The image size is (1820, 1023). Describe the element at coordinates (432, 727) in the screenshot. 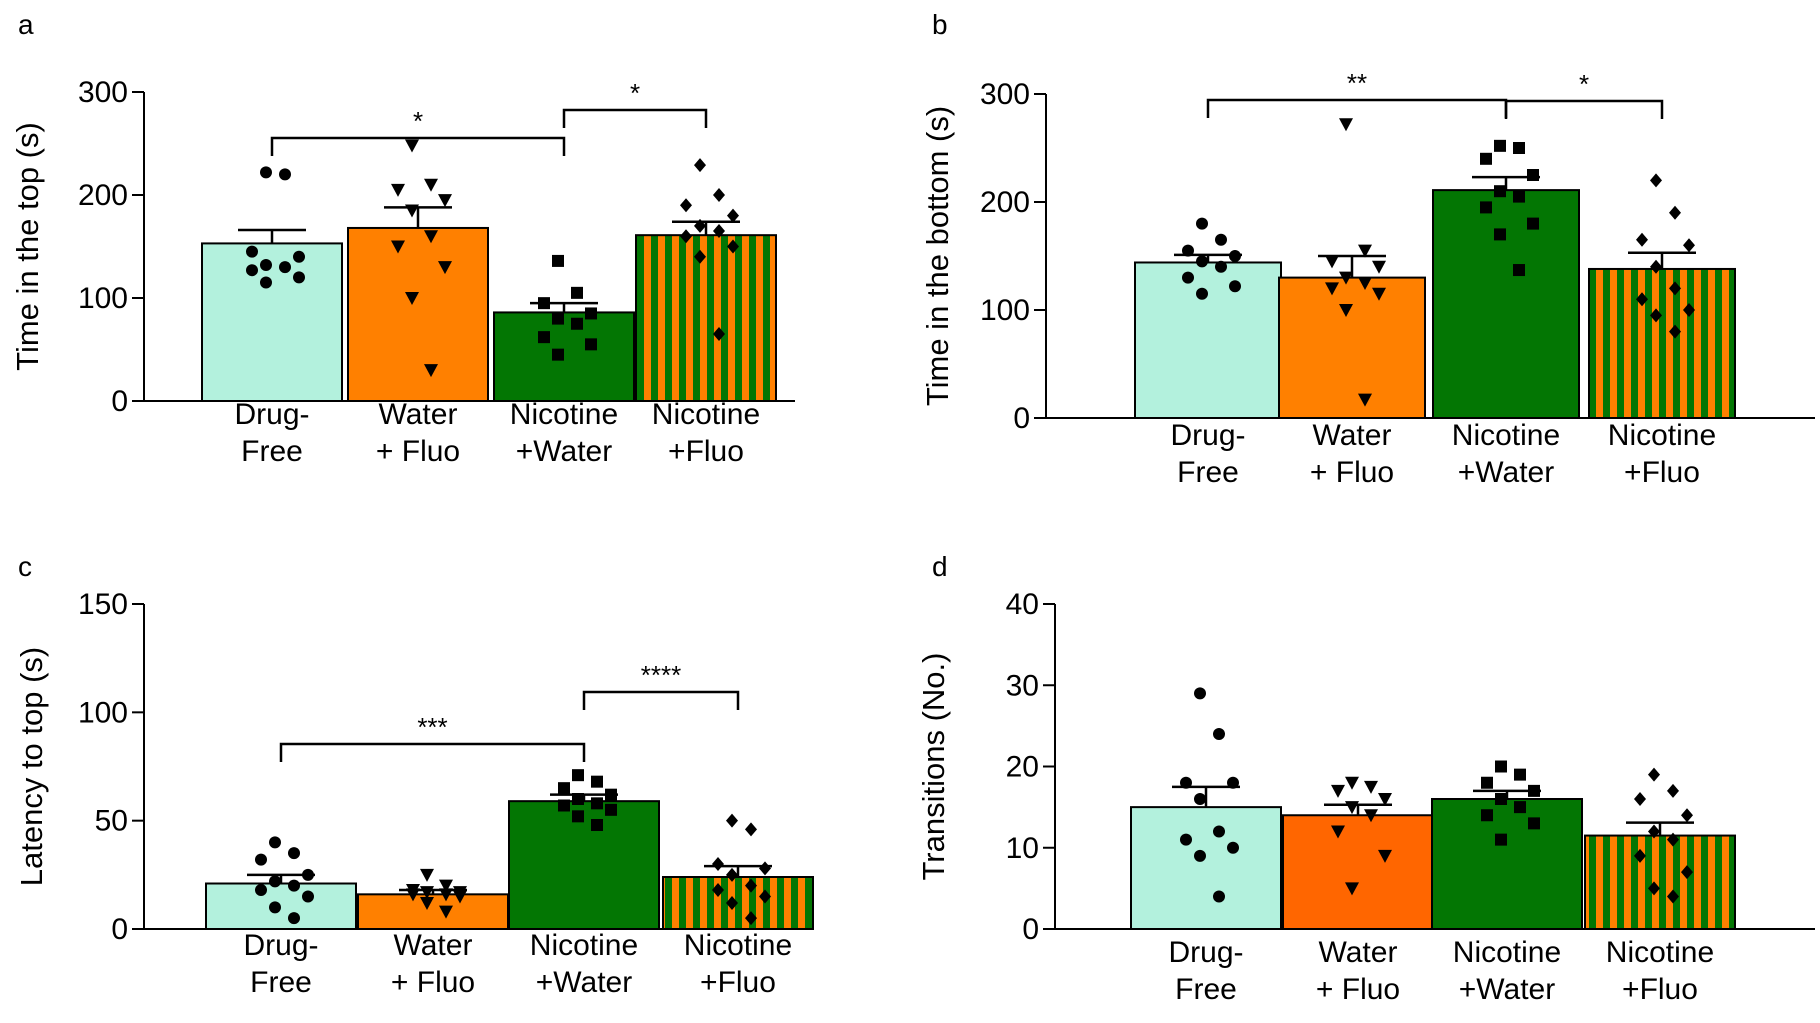

I see `significance-label: ***` at that location.